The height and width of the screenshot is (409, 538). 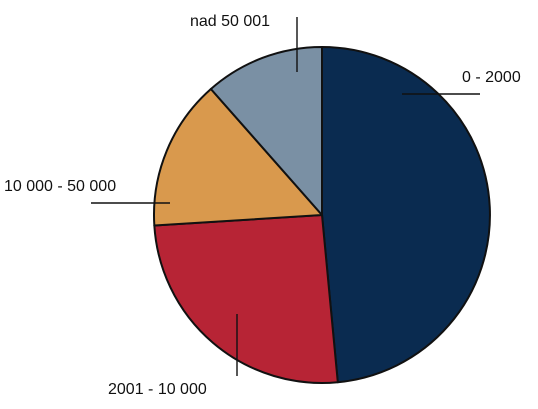 What do you see at coordinates (157, 389) in the screenshot?
I see `label-2001-10000: 2001 - 10 000` at bounding box center [157, 389].